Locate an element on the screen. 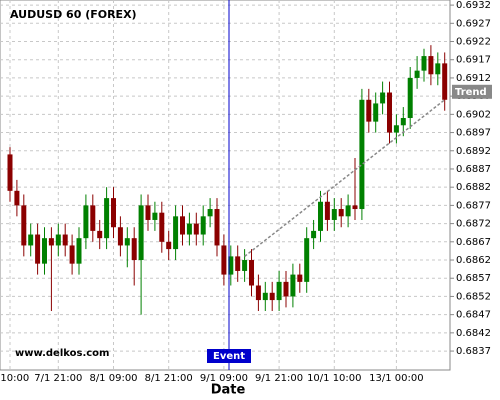 The height and width of the screenshot is (400, 500). watermark: www.delkos.com is located at coordinates (62, 353).